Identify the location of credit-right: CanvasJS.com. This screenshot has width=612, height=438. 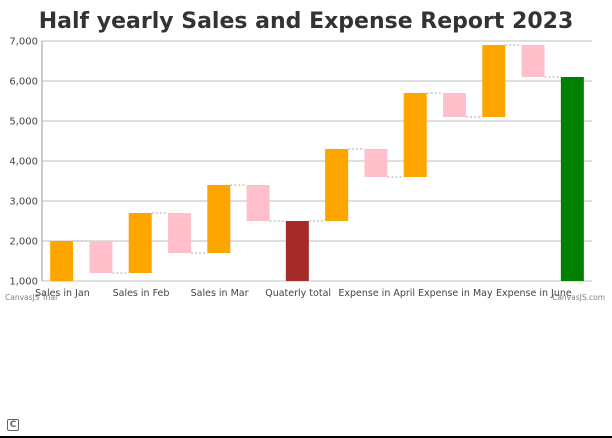
(578, 297).